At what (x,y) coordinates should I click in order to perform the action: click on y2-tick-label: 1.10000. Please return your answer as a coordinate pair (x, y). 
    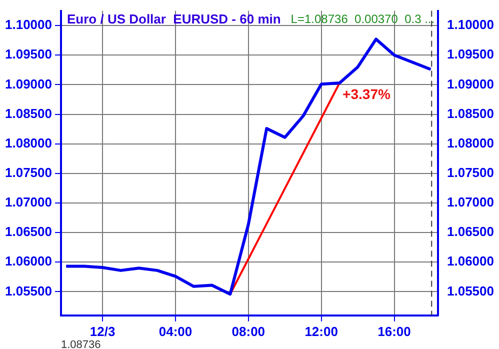
    Looking at the image, I should click on (470, 24).